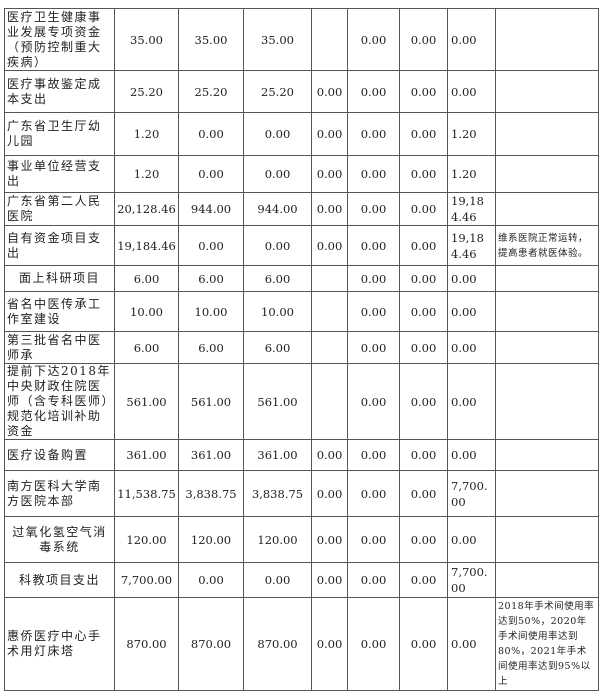 The height and width of the screenshot is (696, 600). Describe the element at coordinates (146, 209) in the screenshot. I see `amount-cell-c1: 20,128.46` at that location.